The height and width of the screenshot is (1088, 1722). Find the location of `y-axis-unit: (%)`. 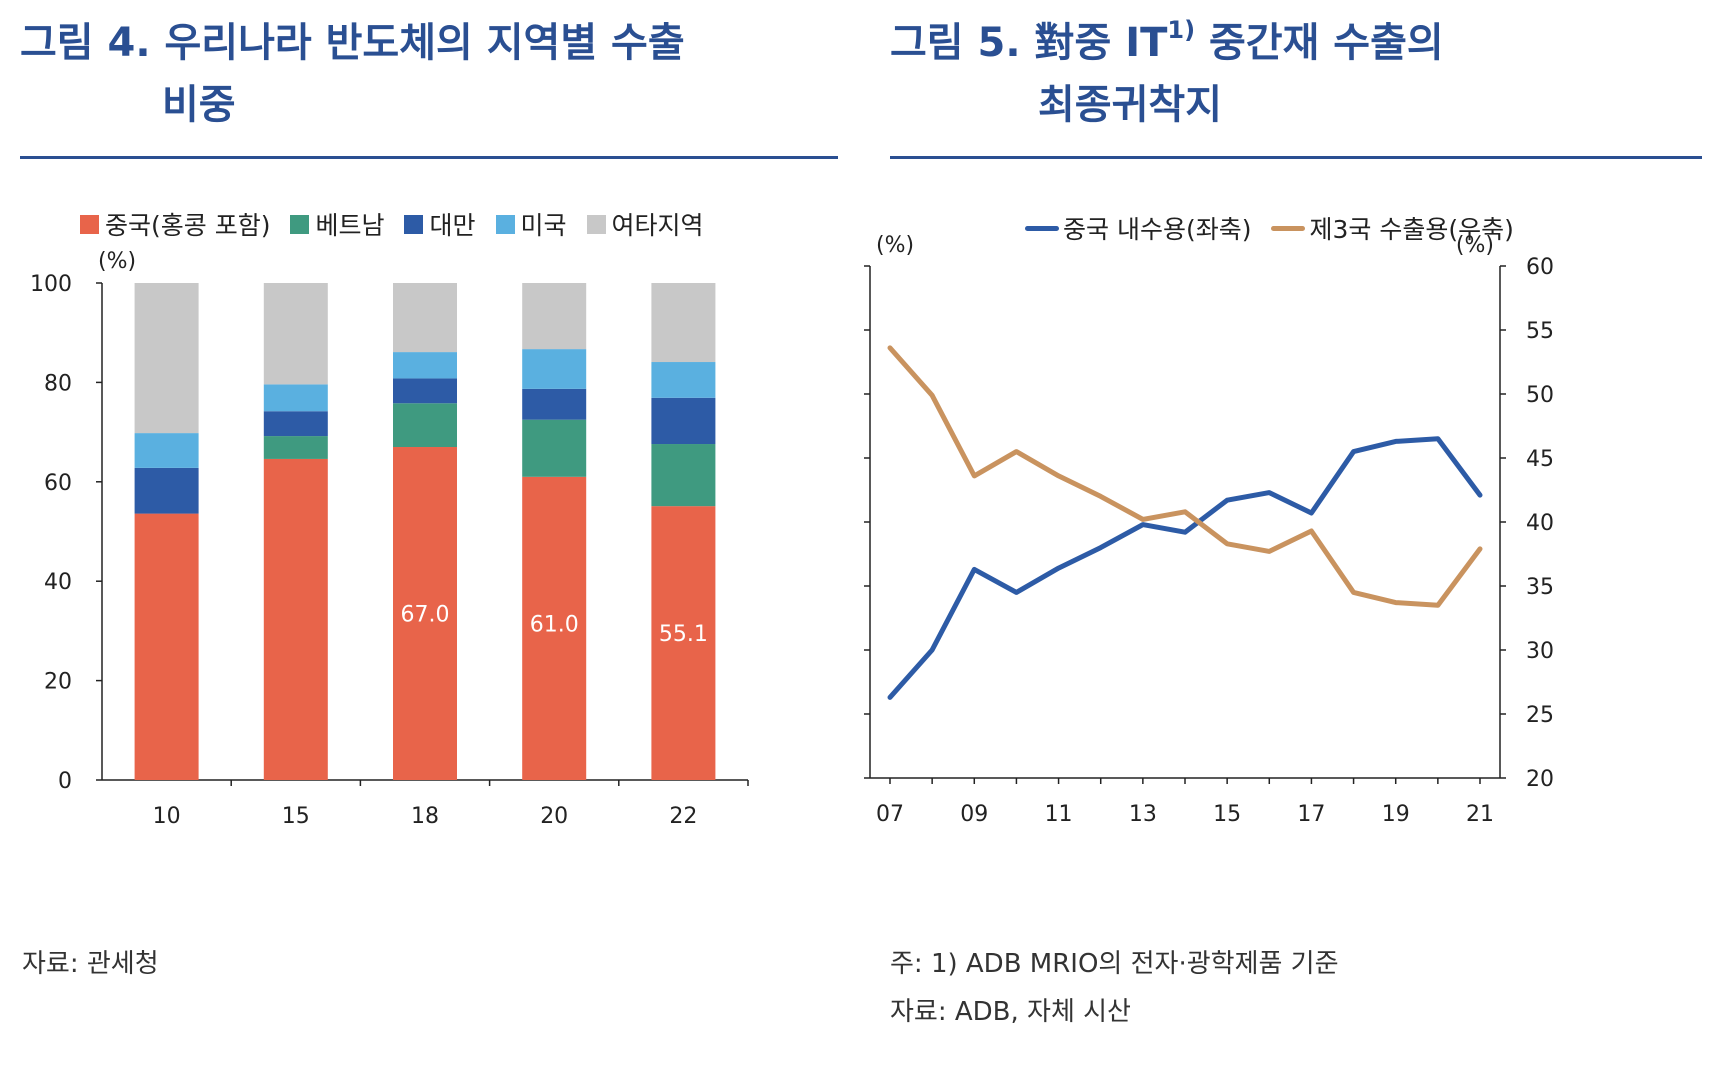

y-axis-unit: (%) is located at coordinates (117, 261).